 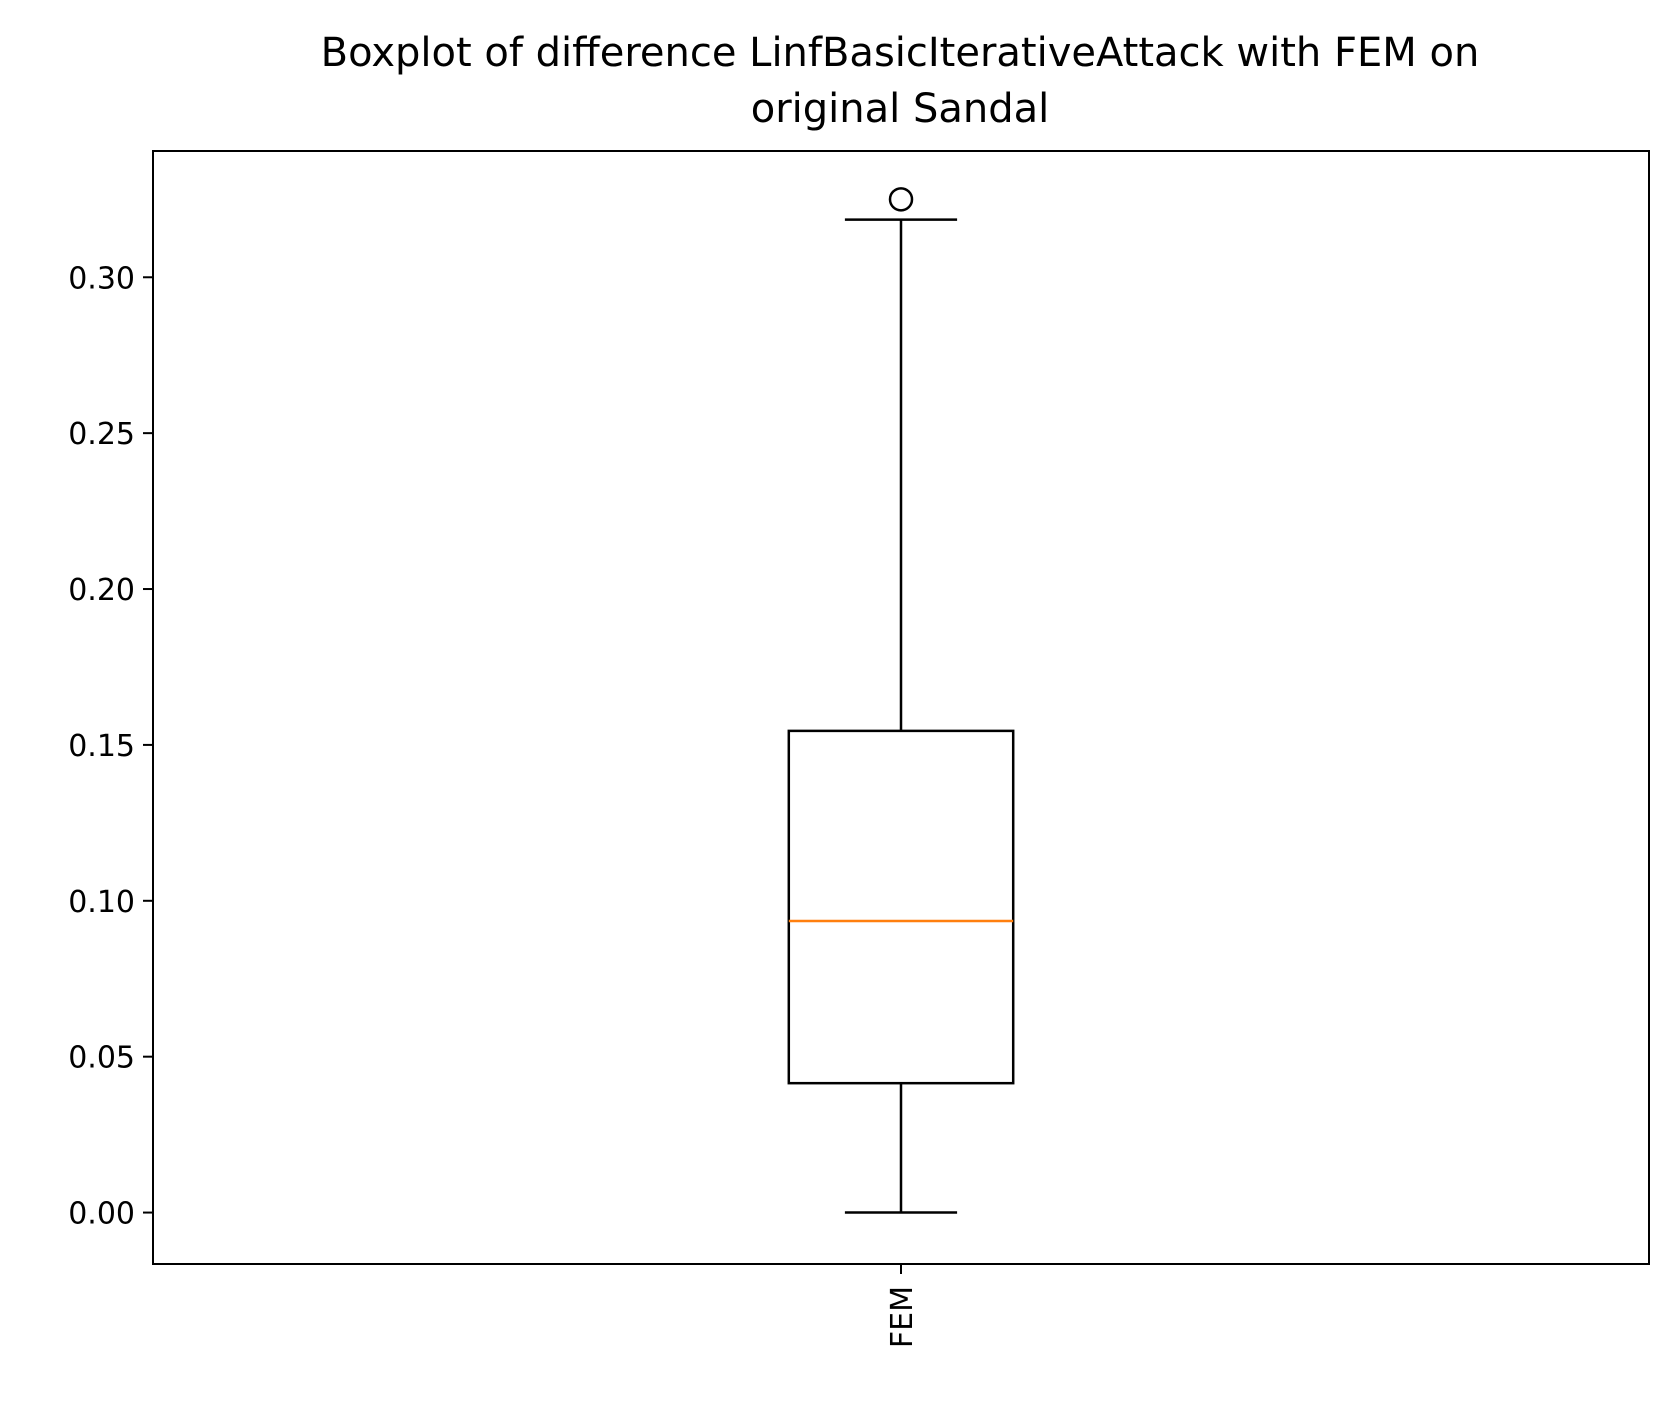 I want to click on y-tick-label: 0.20, so click(x=101, y=590).